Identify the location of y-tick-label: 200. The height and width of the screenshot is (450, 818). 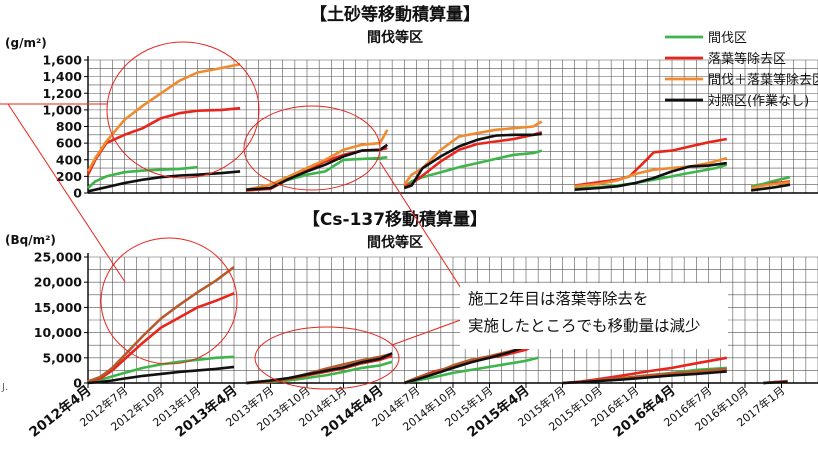
(69, 176).